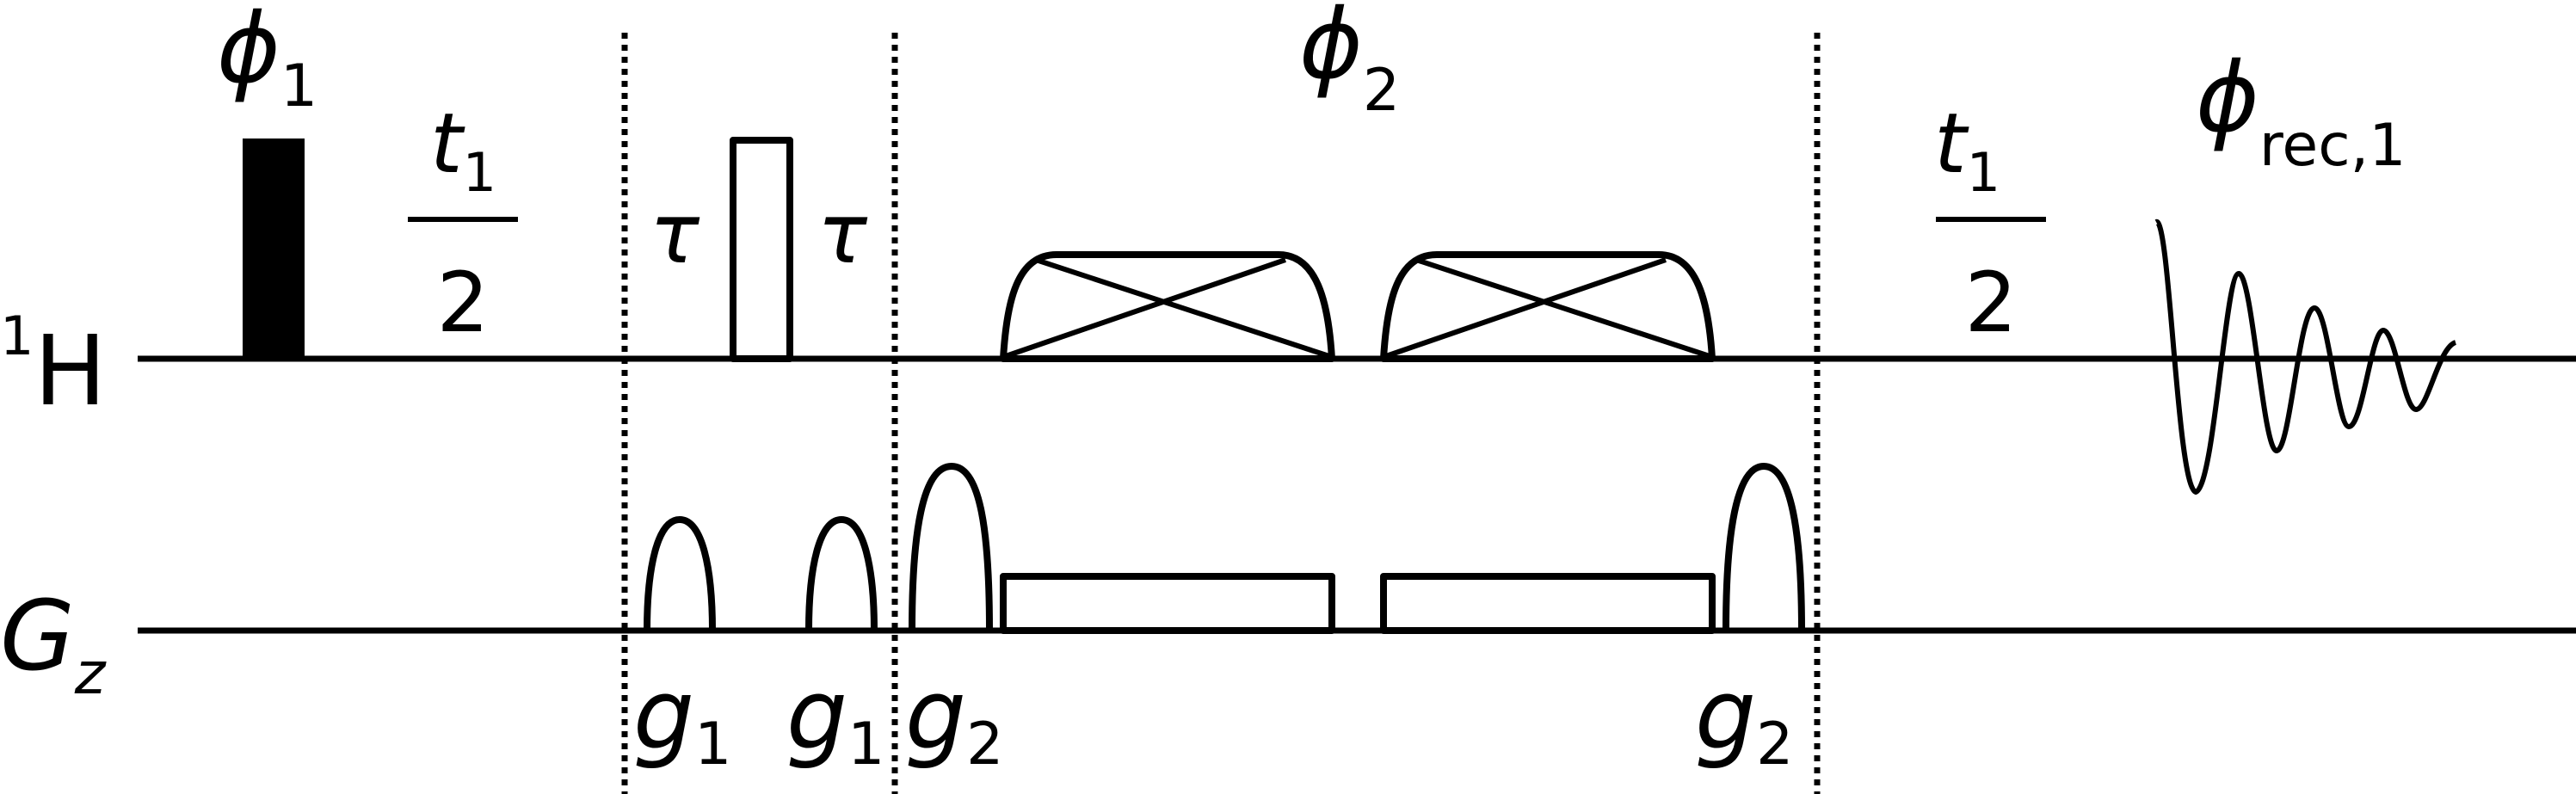  I want to click on phase-rec-symbol: ϕ, so click(2228, 98).